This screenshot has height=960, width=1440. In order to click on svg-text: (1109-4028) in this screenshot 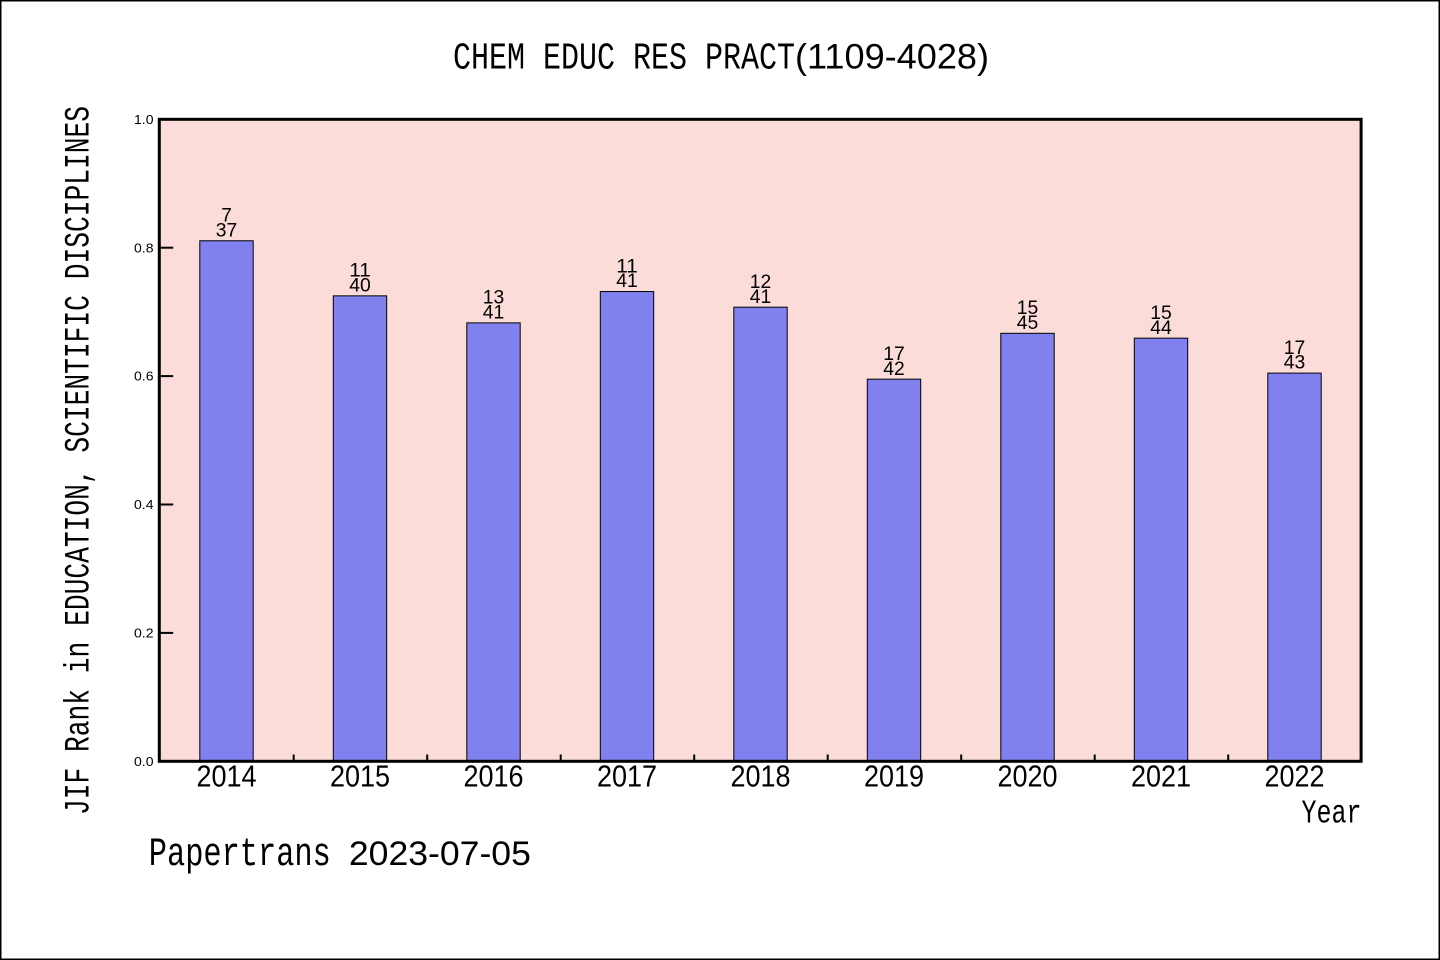, I will do `click(892, 56)`.